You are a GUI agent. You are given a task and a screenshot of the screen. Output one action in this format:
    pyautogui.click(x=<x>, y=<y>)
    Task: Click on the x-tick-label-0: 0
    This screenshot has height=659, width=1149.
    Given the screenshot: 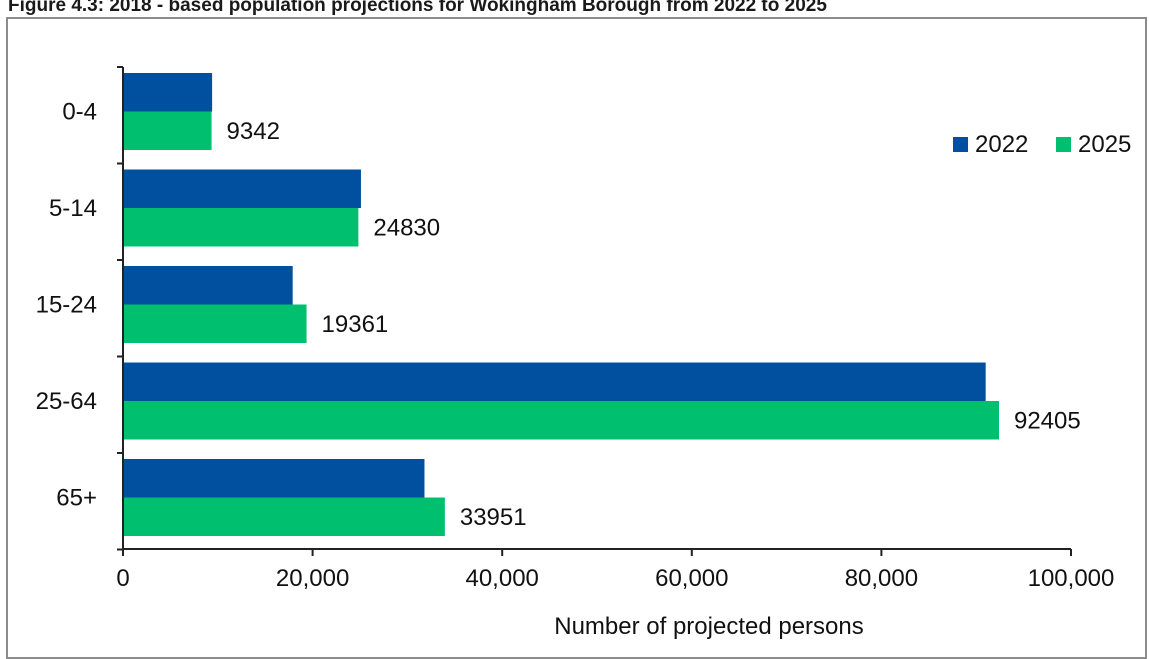 What is the action you would take?
    pyautogui.click(x=122, y=578)
    